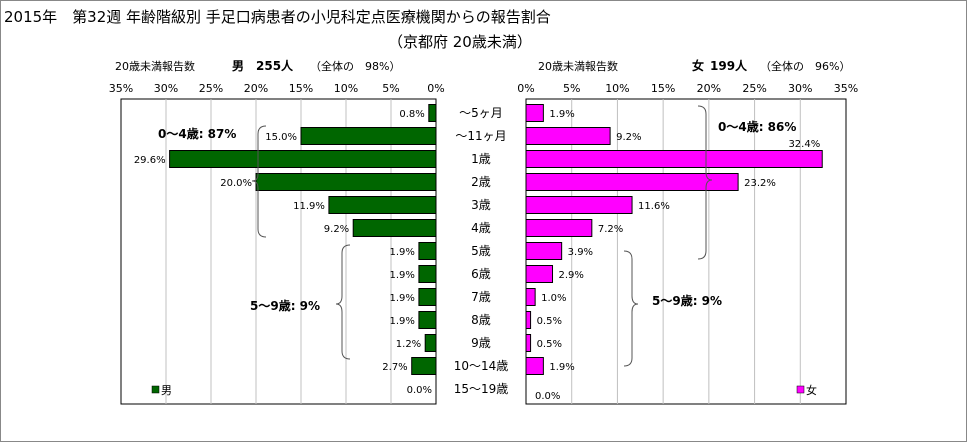 This screenshot has height=443, width=968. What do you see at coordinates (481, 274) in the screenshot?
I see `category-label: 6歳` at bounding box center [481, 274].